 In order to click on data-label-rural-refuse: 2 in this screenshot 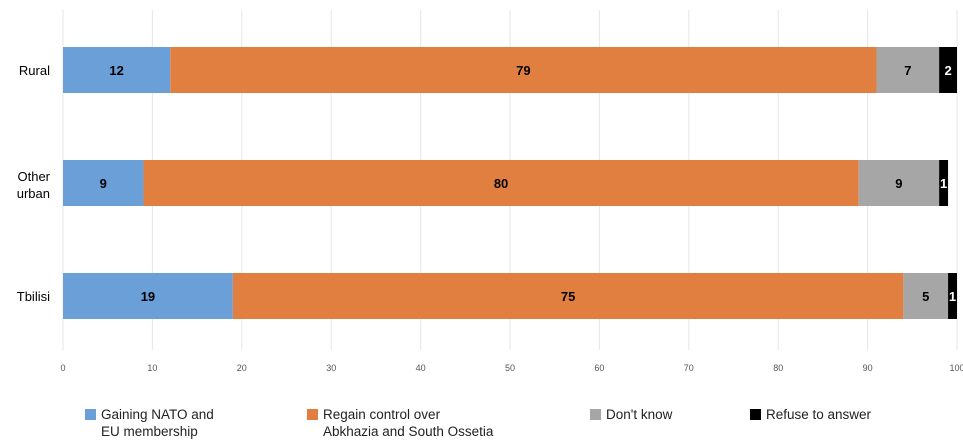, I will do `click(947, 70)`.